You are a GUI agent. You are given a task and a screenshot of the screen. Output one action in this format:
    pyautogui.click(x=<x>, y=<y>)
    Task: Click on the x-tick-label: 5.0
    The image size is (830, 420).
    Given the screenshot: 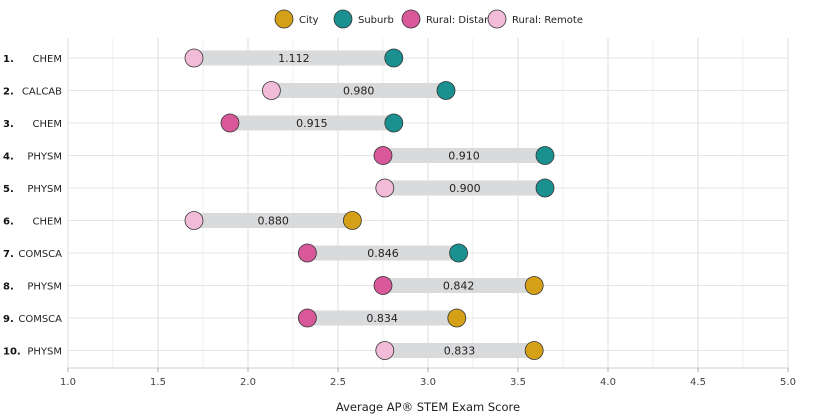 What is the action you would take?
    pyautogui.click(x=788, y=382)
    